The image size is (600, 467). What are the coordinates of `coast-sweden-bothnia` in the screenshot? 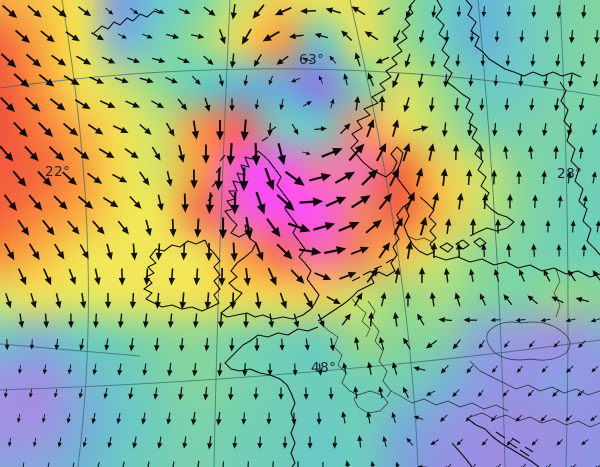 It's located at (475, 118).